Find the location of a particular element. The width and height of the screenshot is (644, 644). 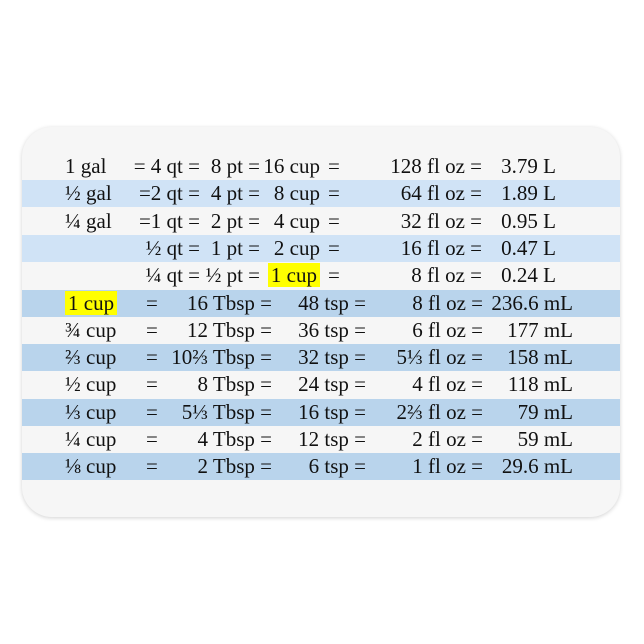

pint-cell-text: 2 pt = is located at coordinates (235, 220).